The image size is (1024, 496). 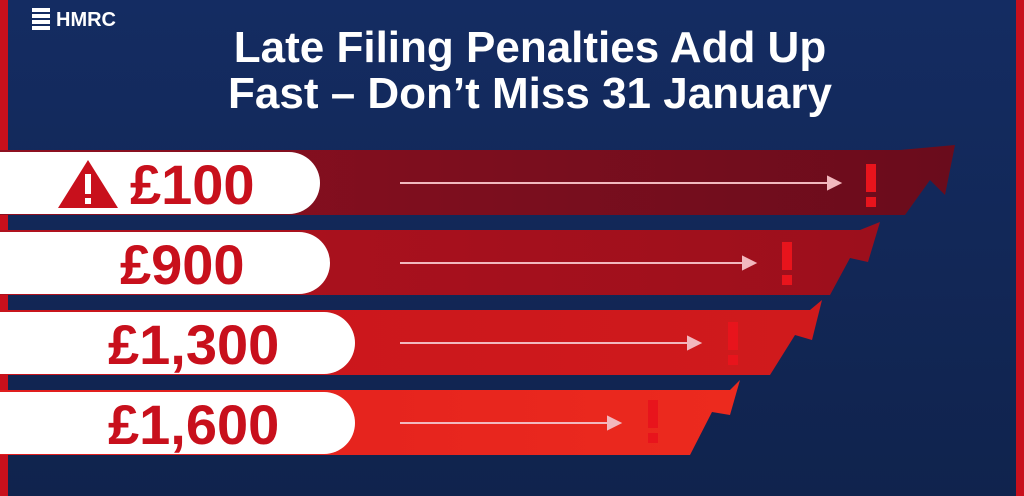 What do you see at coordinates (192, 184) in the screenshot?
I see `penalty-amount: £100` at bounding box center [192, 184].